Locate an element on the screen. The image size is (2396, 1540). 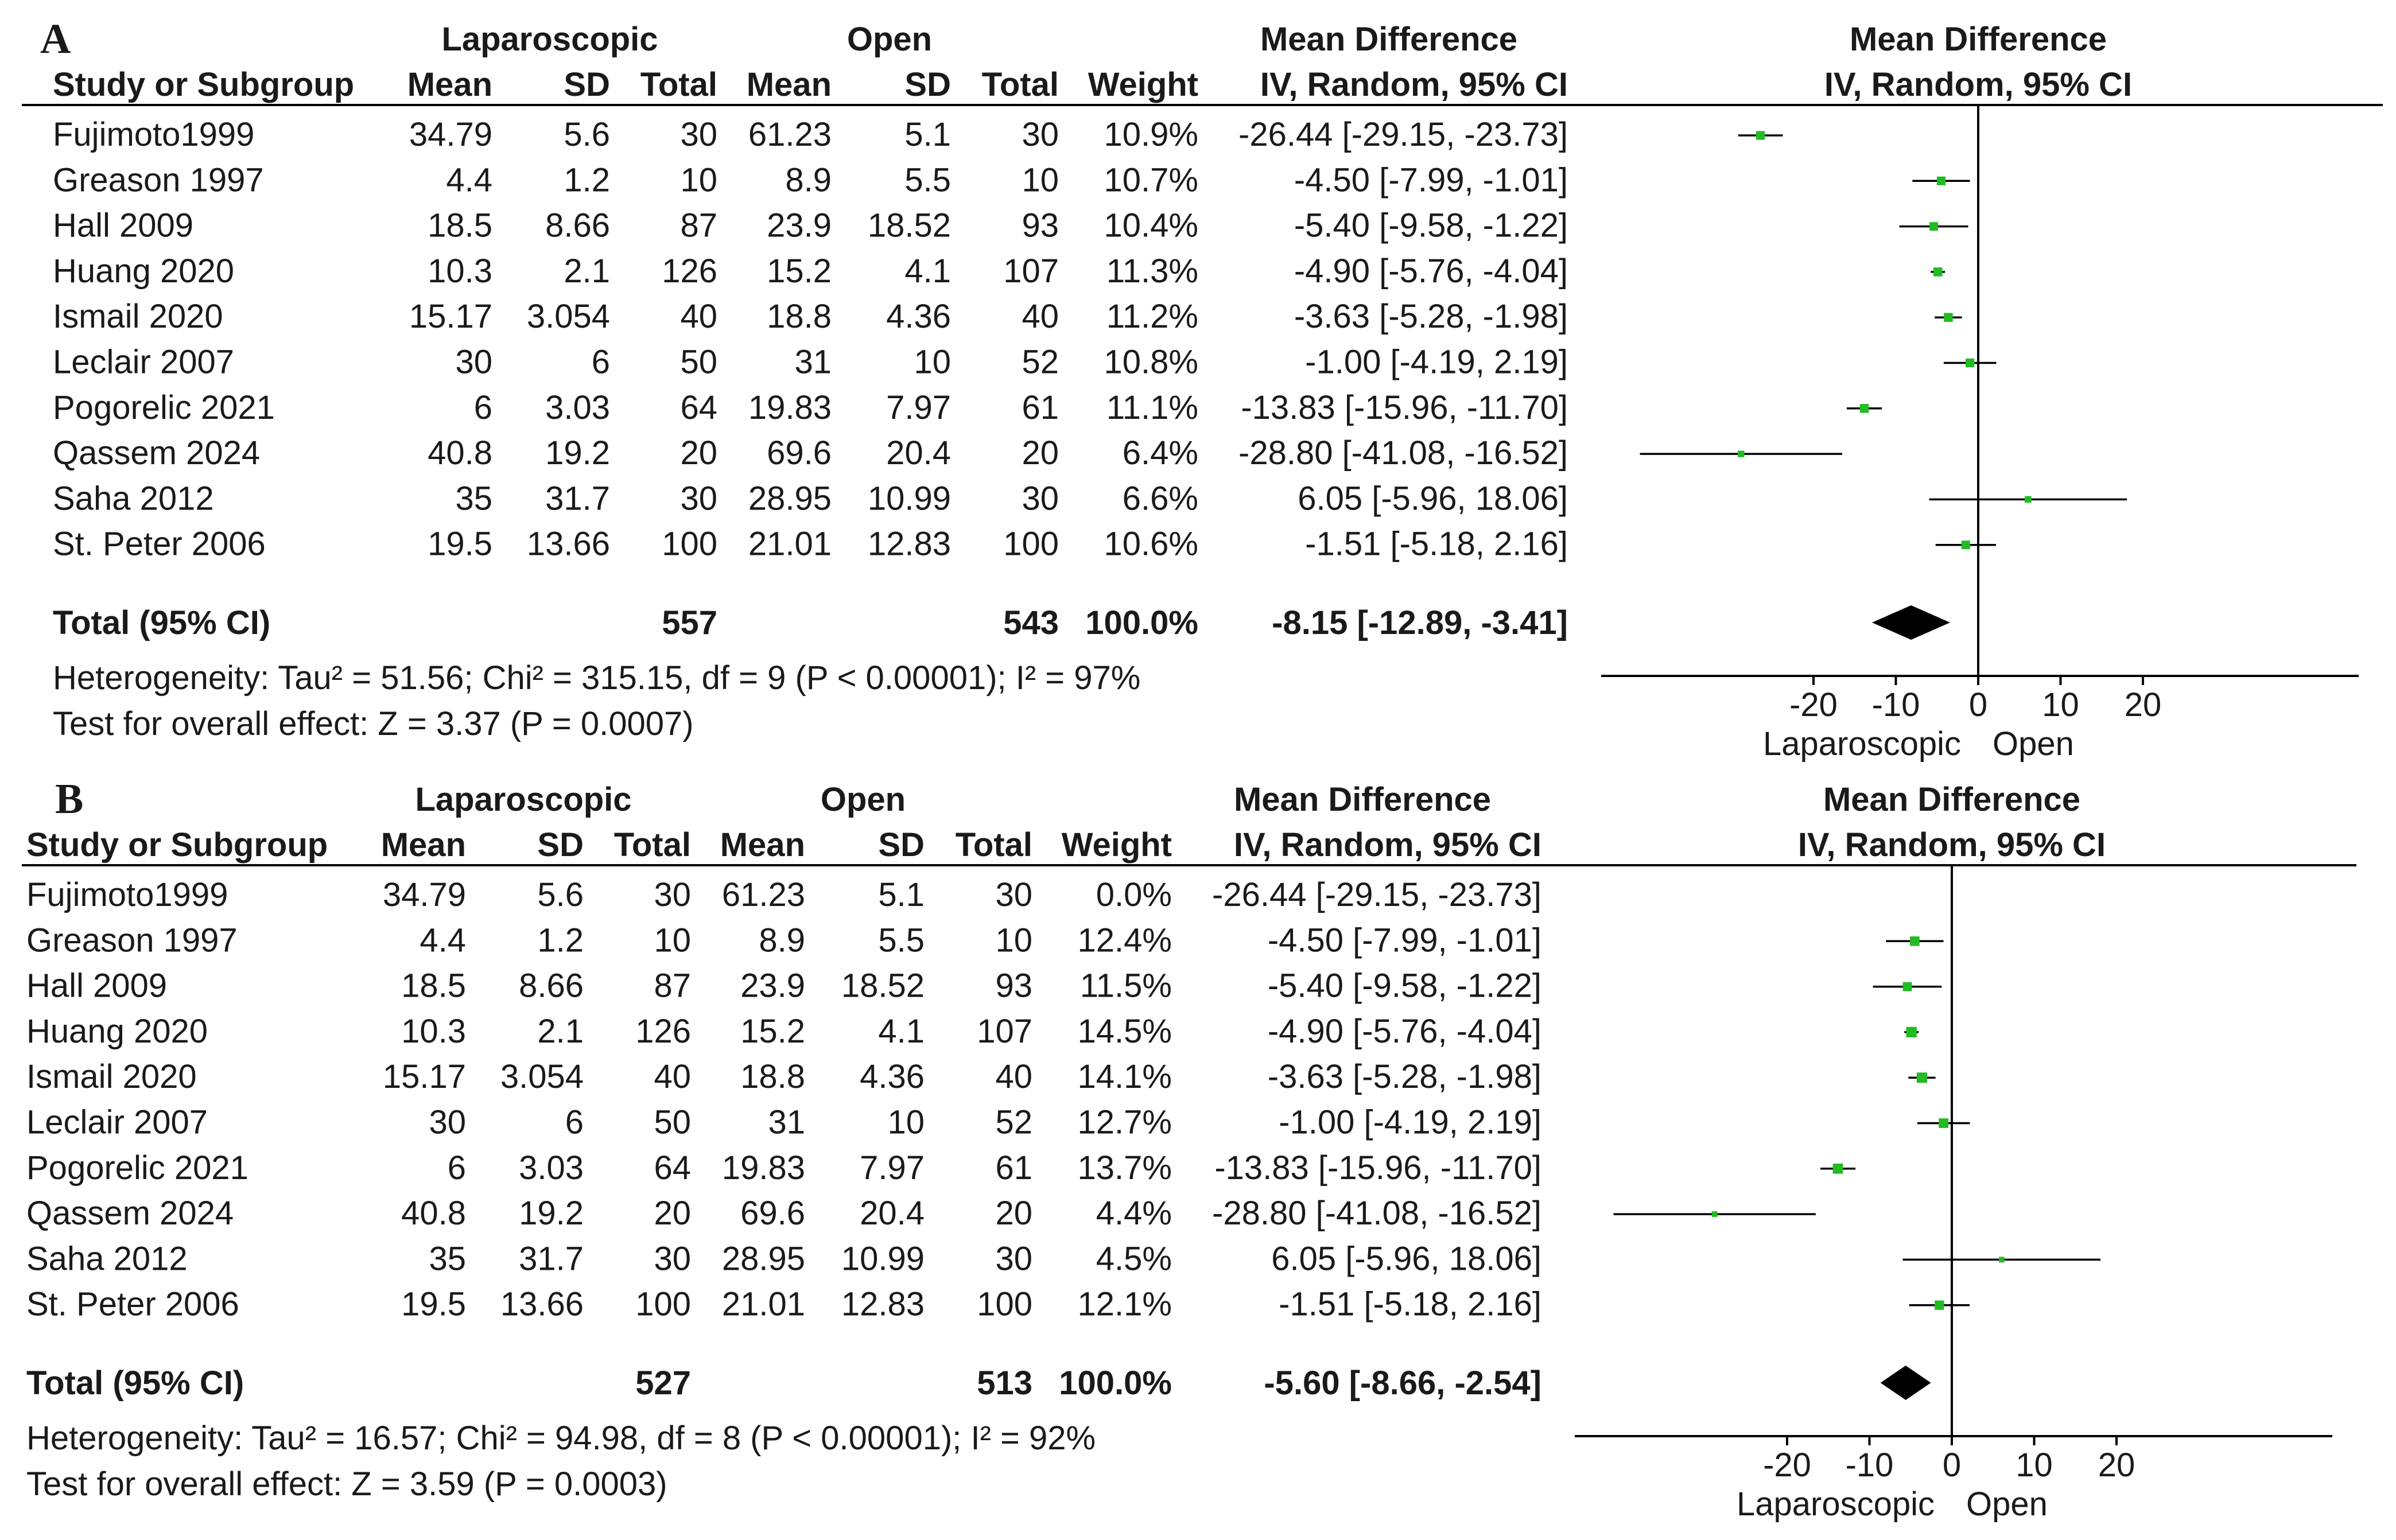
panel-a-row-1-open-mean: 61.23 is located at coordinates (790, 134).